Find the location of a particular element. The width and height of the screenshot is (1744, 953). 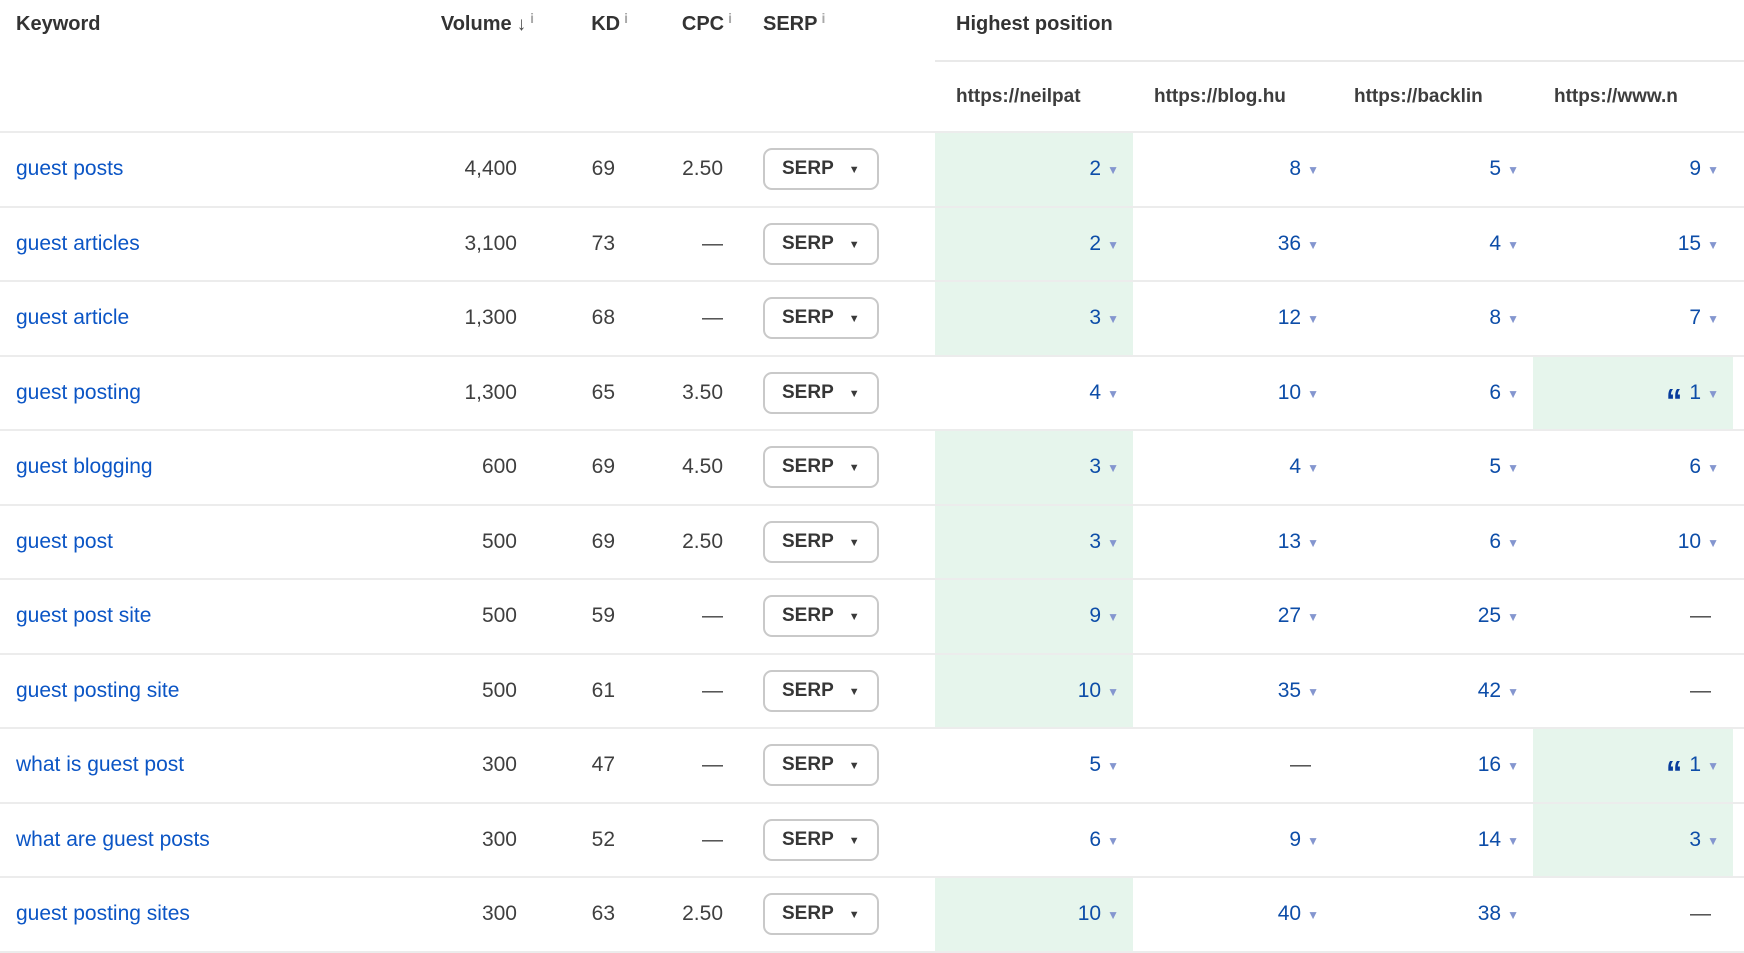

keyword-link: what are guest posts is located at coordinates (113, 839).